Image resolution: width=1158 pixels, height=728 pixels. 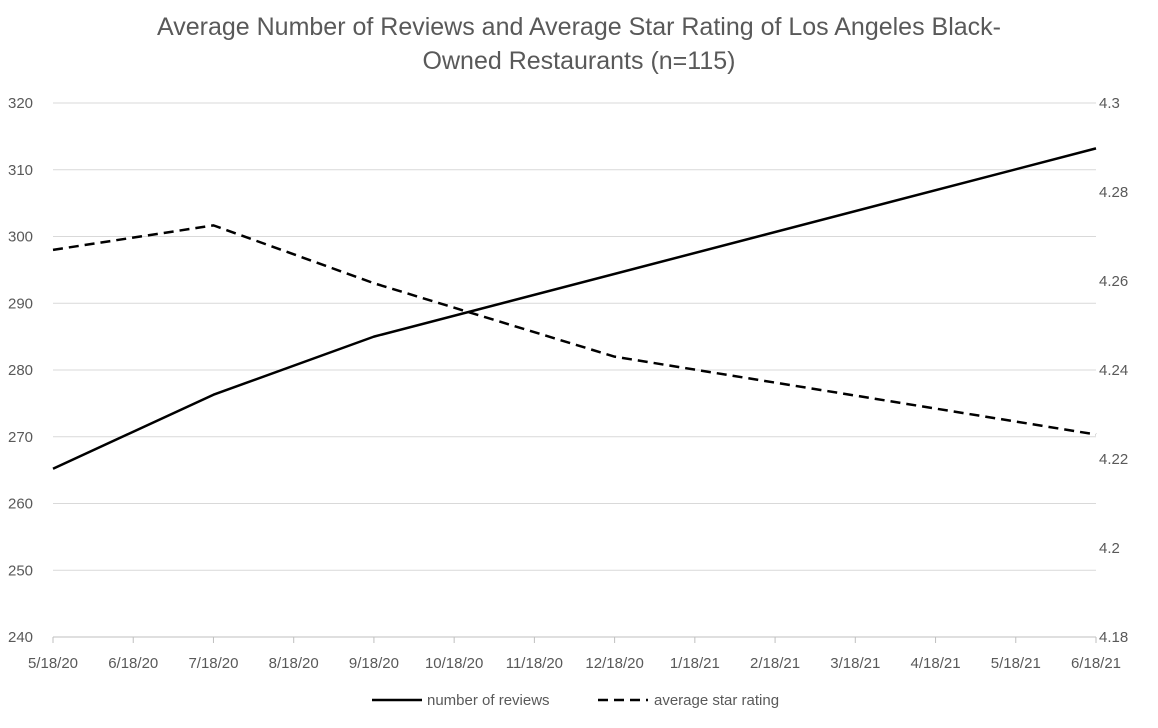 I want to click on x-tick-label: 8/18/20, so click(x=294, y=663).